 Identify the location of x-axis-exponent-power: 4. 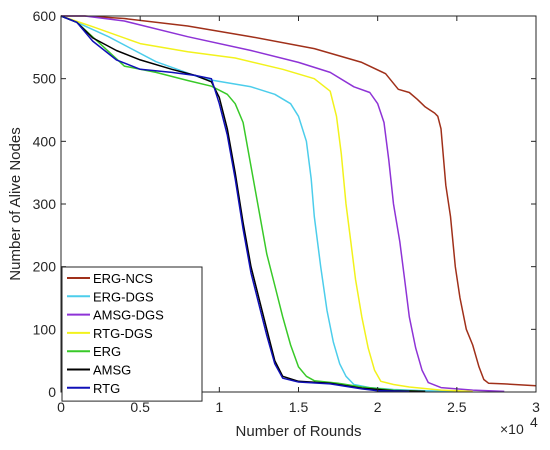
(534, 422).